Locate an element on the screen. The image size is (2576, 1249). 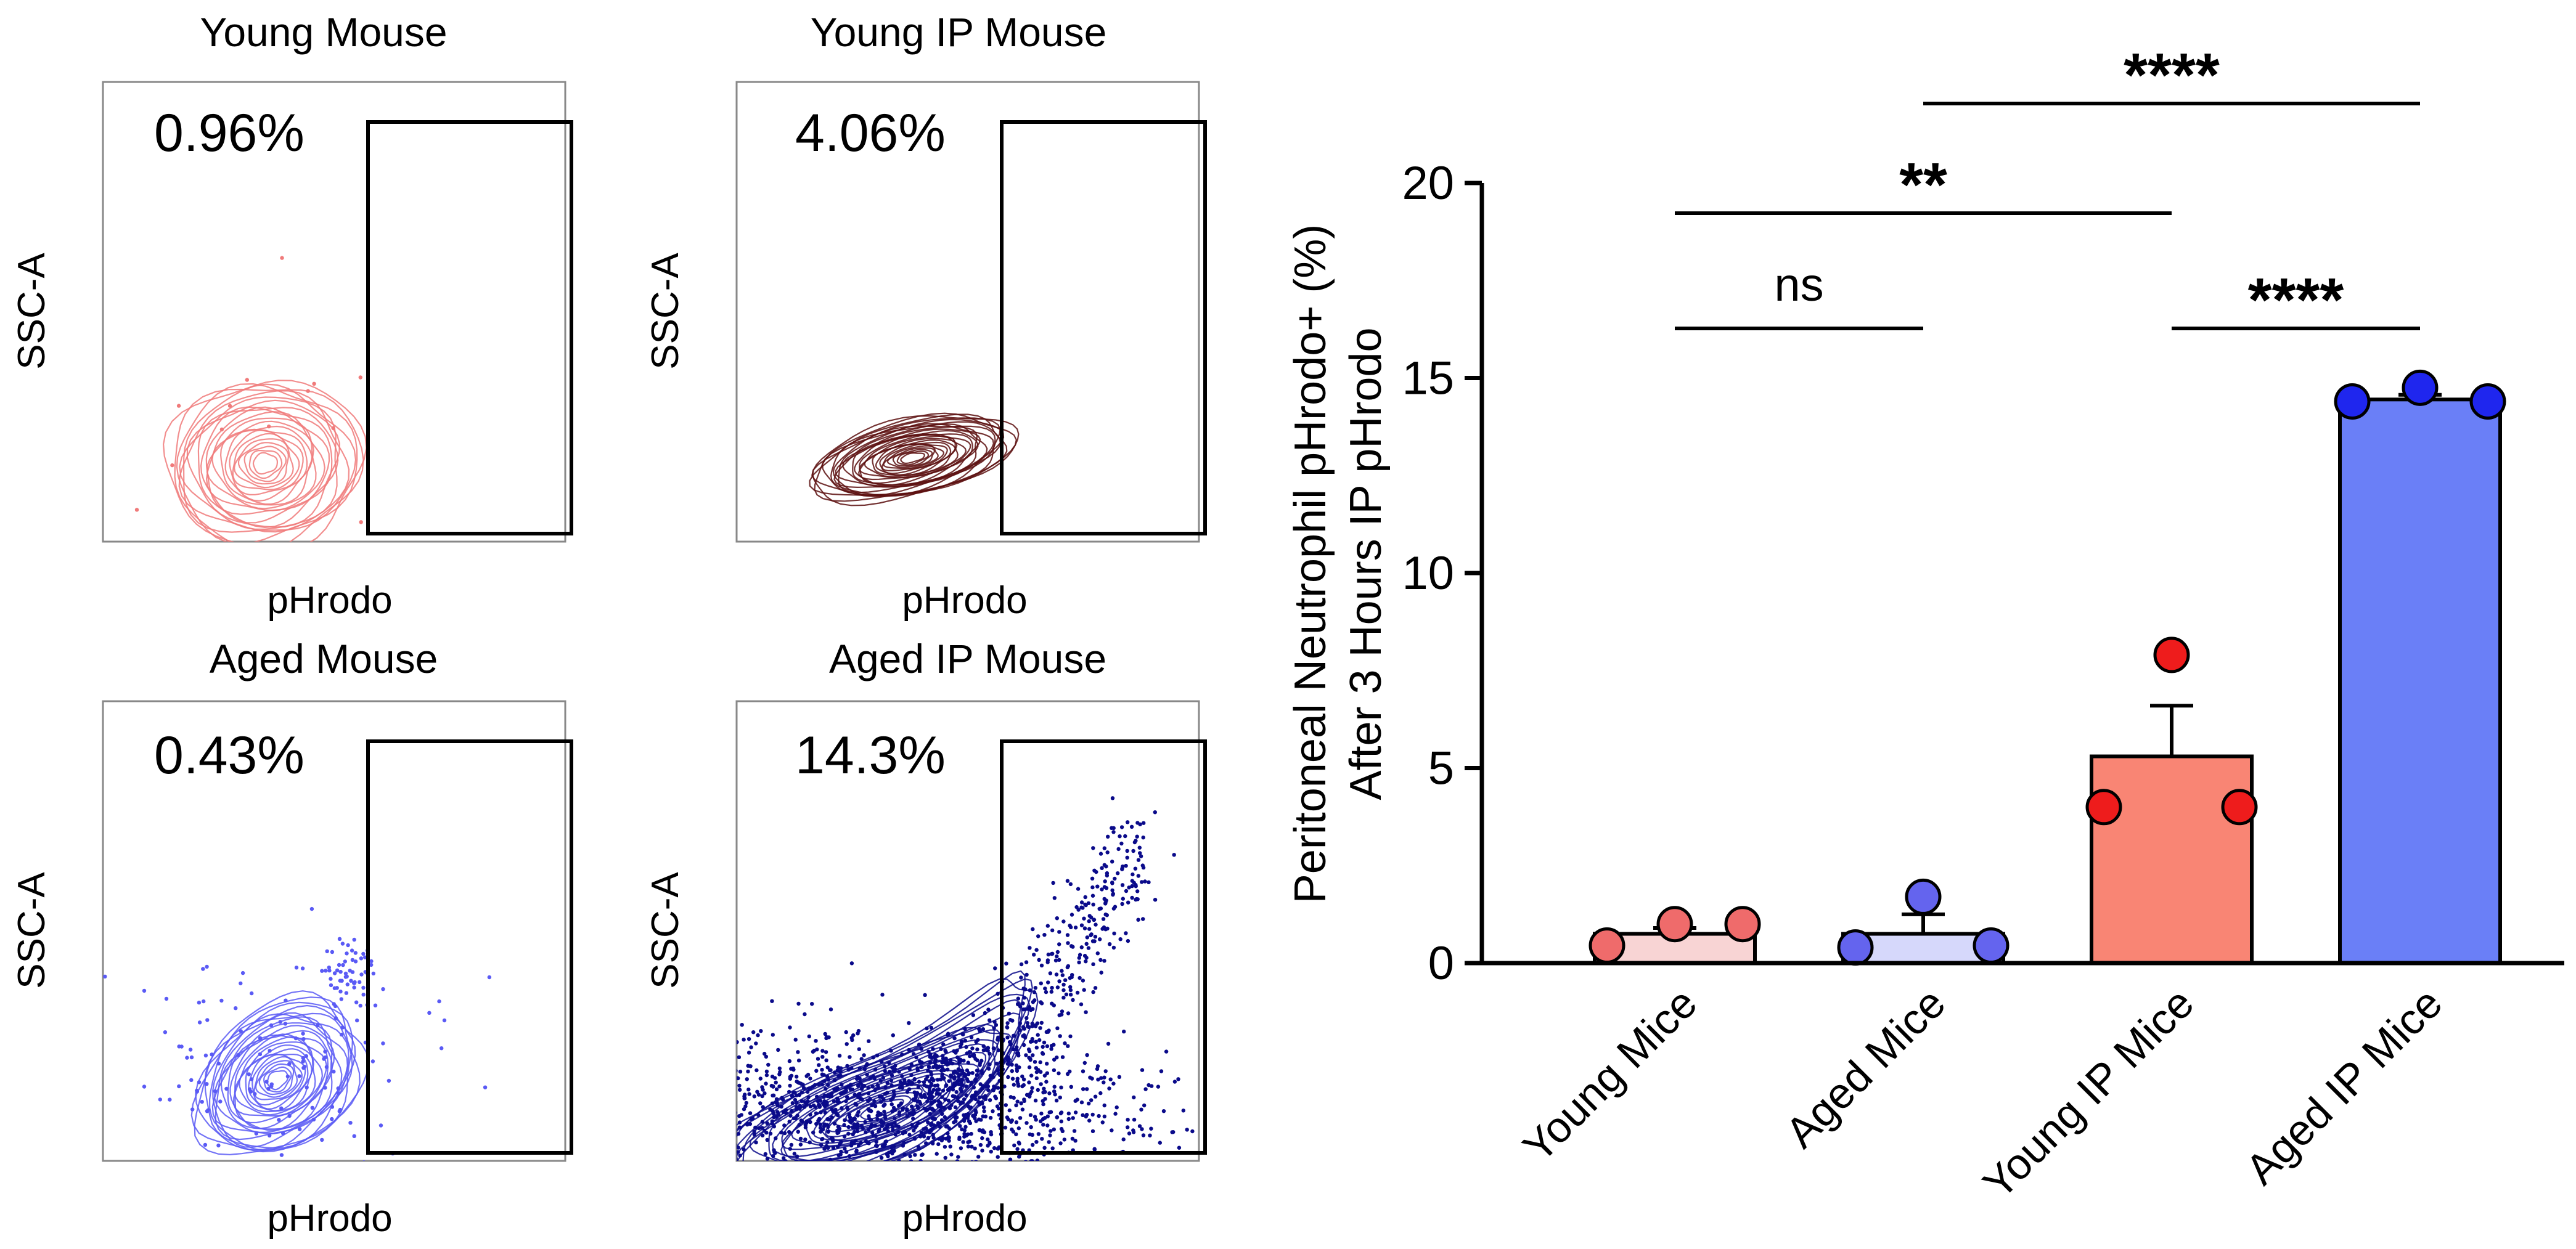
plot-frame is located at coordinates (334, 931).